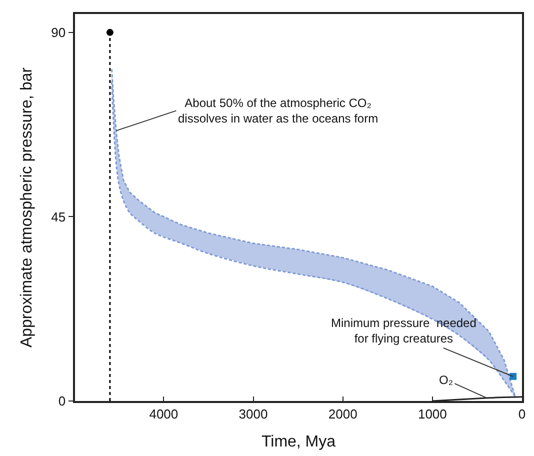 The image size is (534, 456). I want to click on y-tick-label: 45, so click(58, 216).